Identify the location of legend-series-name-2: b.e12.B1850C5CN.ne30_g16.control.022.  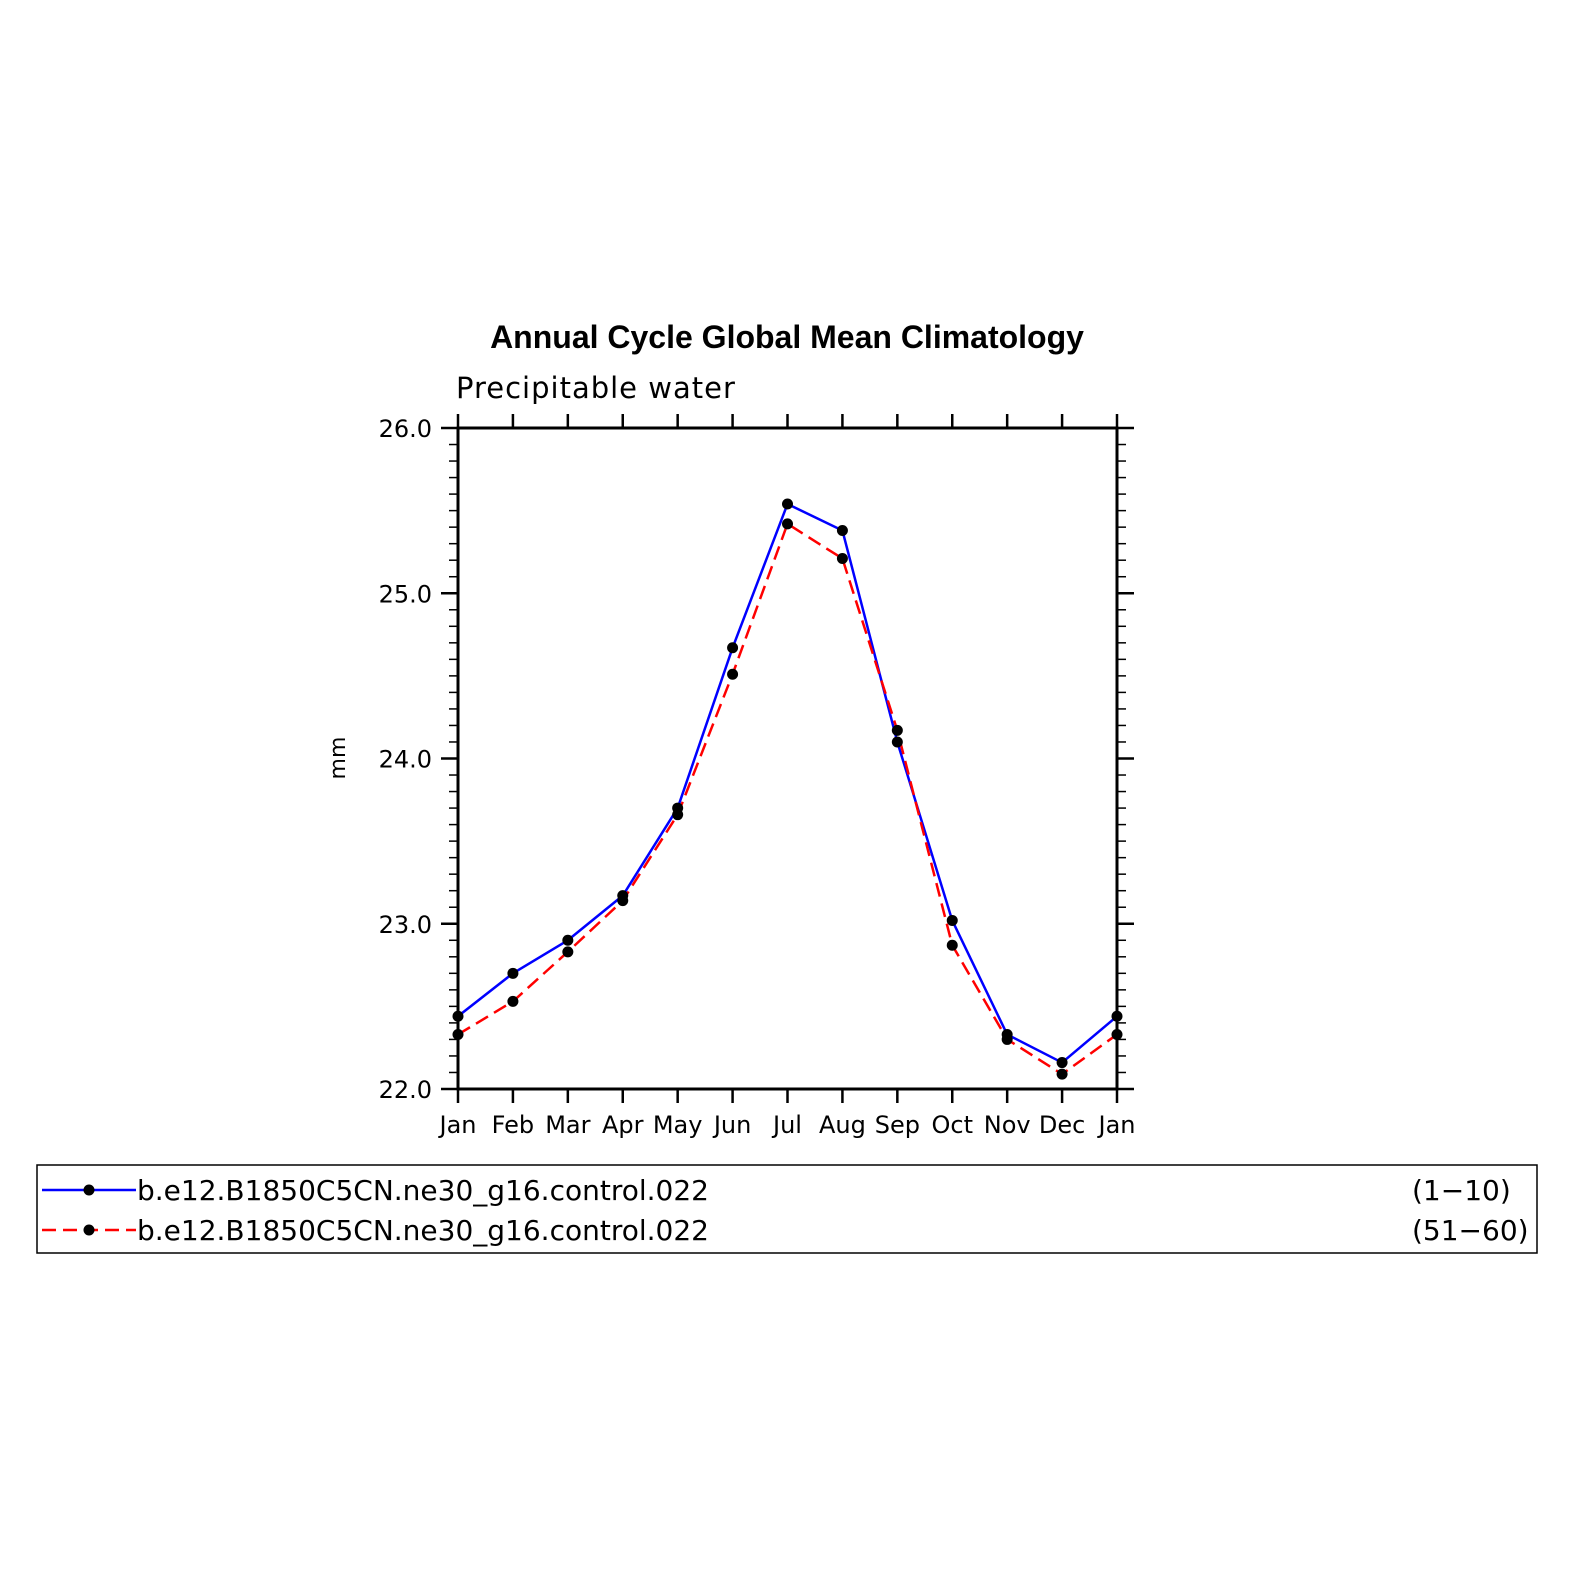
(423, 1230).